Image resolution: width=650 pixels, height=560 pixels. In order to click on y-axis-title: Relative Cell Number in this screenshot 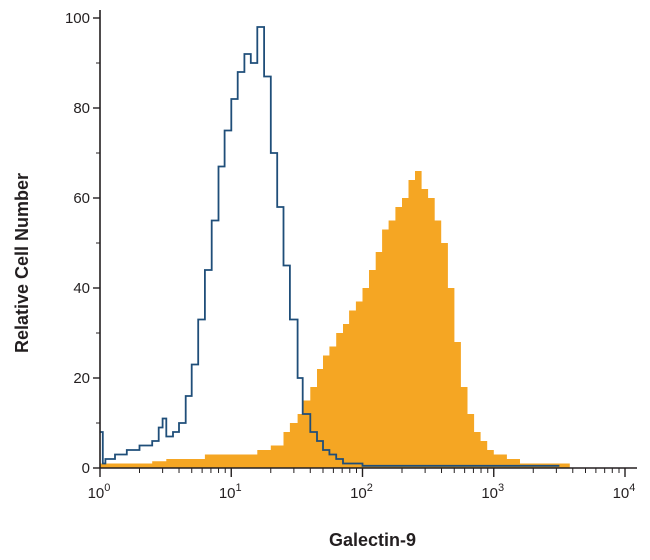, I will do `click(22, 263)`.